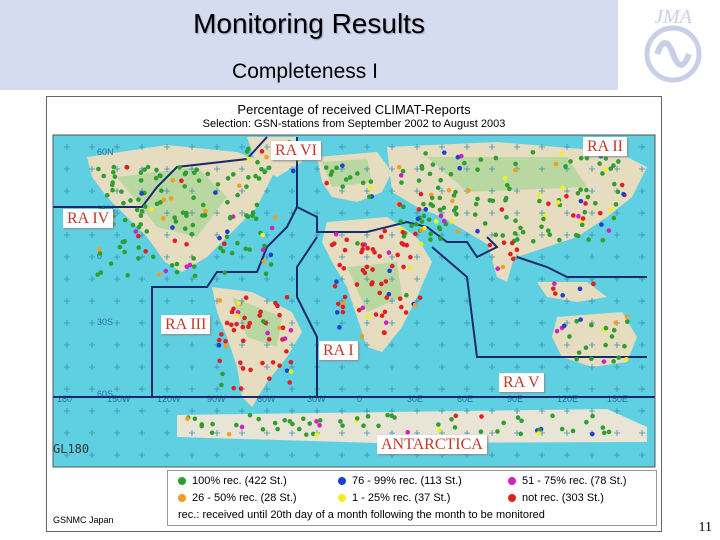  I want to click on lon-label: 90E, so click(515, 399).